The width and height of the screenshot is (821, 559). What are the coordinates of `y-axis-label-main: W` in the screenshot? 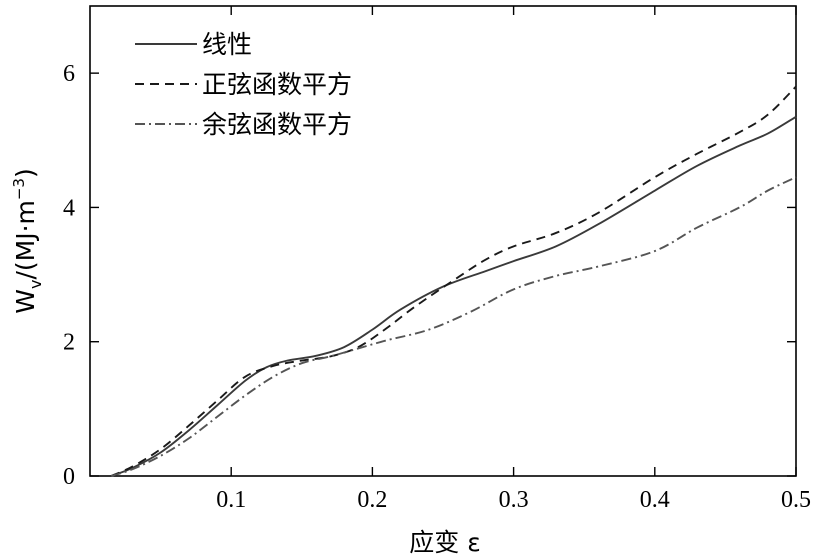 It's located at (25, 301).